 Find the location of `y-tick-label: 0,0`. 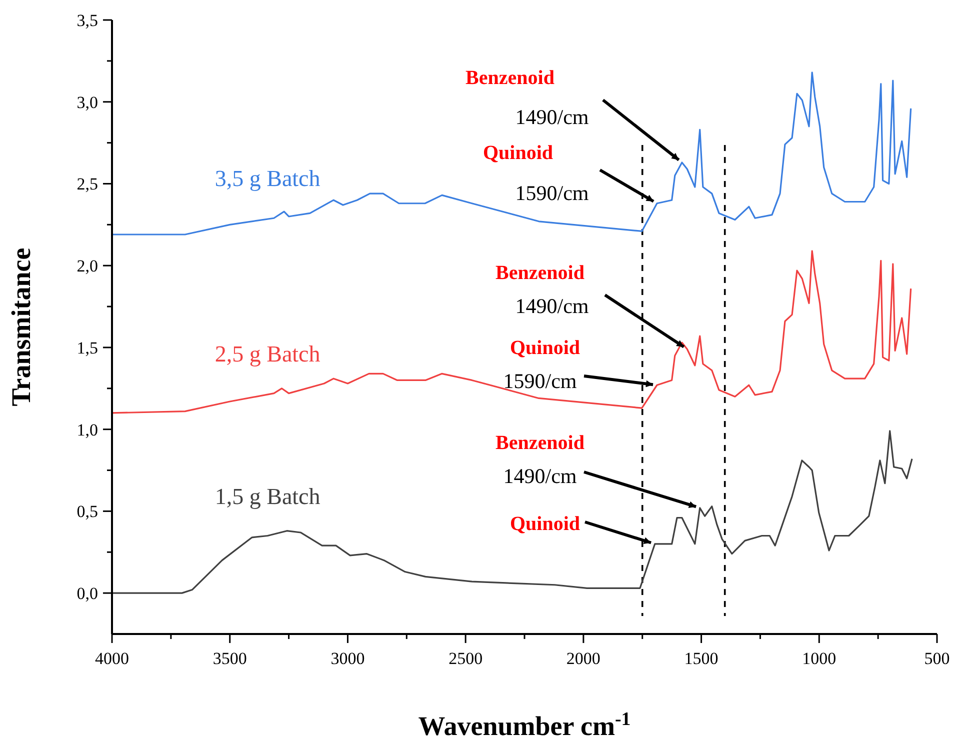

y-tick-label: 0,0 is located at coordinates (87, 594).